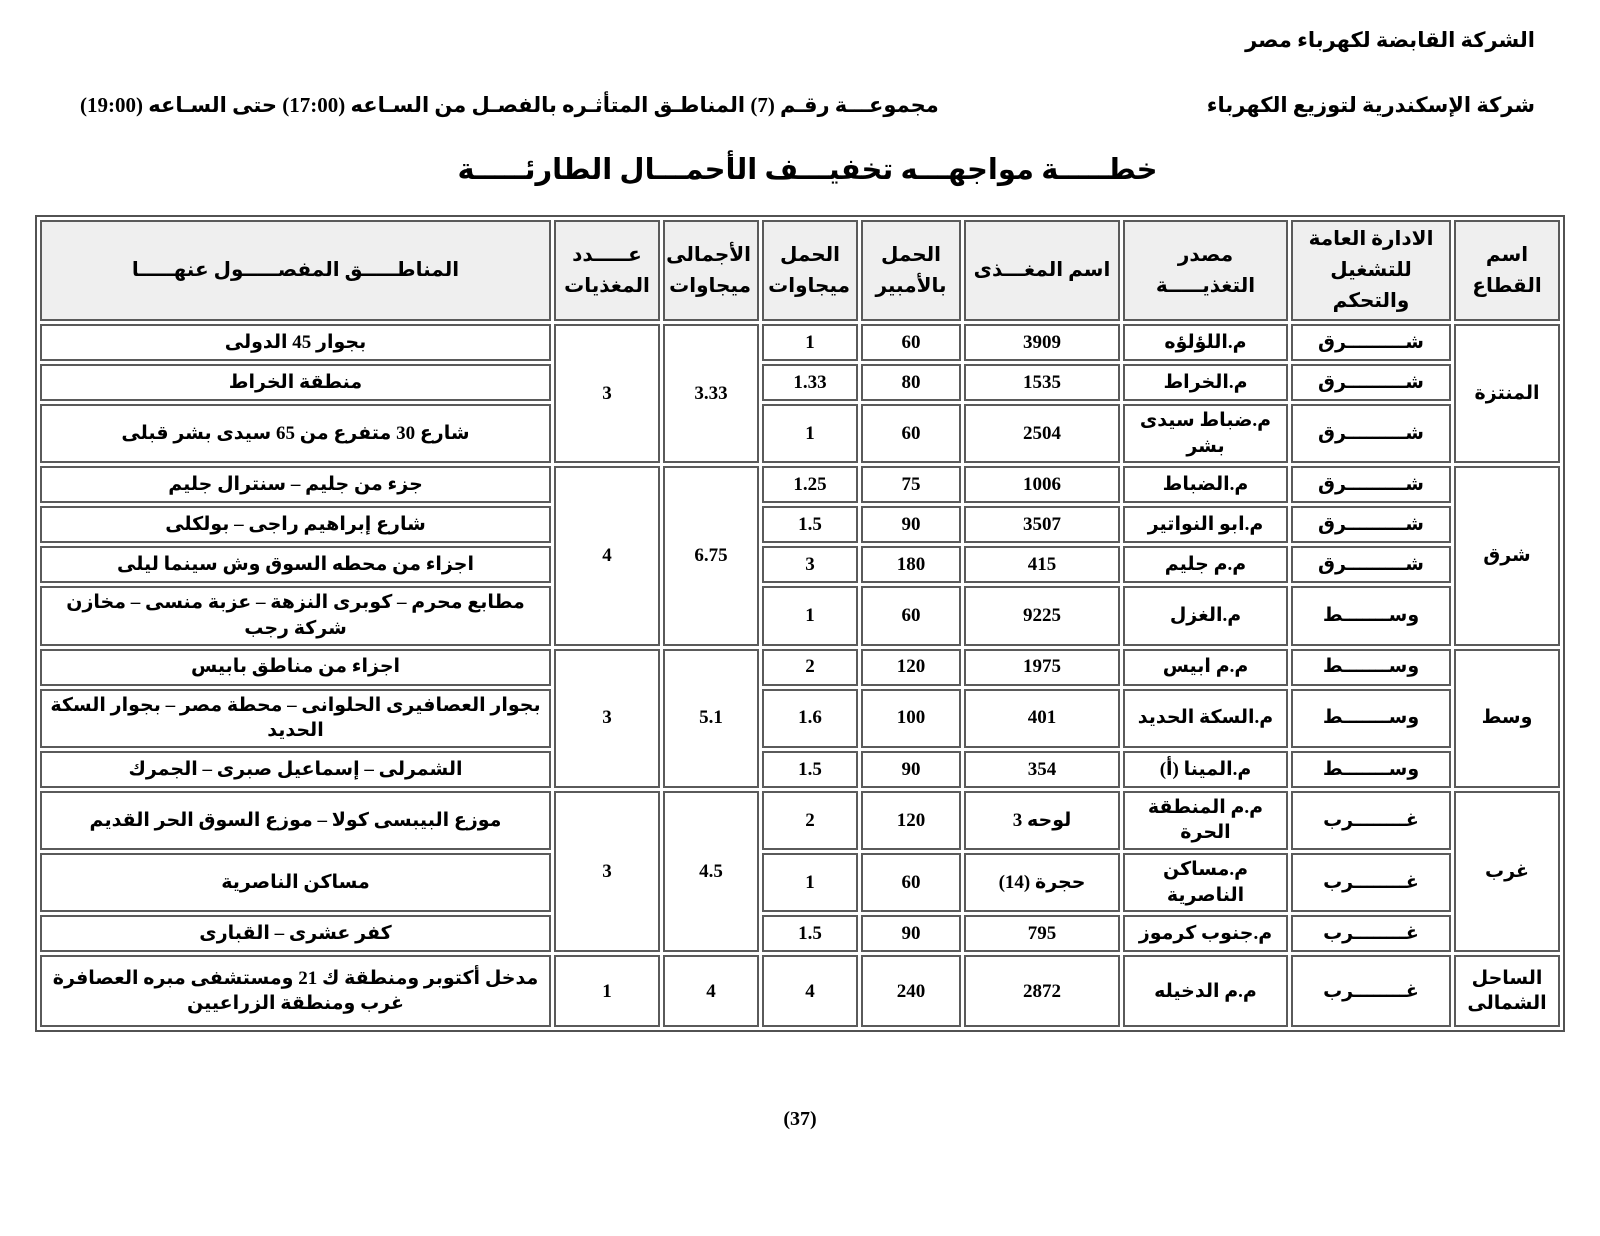 The image size is (1600, 1236). What do you see at coordinates (1507, 556) in the screenshot?
I see `cell-sector-name: شرق` at bounding box center [1507, 556].